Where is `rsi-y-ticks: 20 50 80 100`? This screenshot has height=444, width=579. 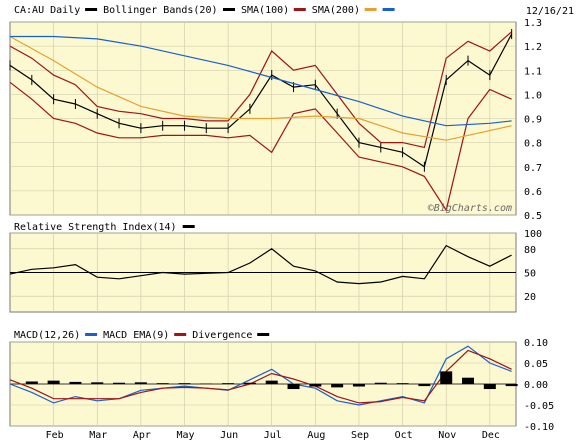 rsi-y-ticks: 20 50 80 100 is located at coordinates (533, 266).